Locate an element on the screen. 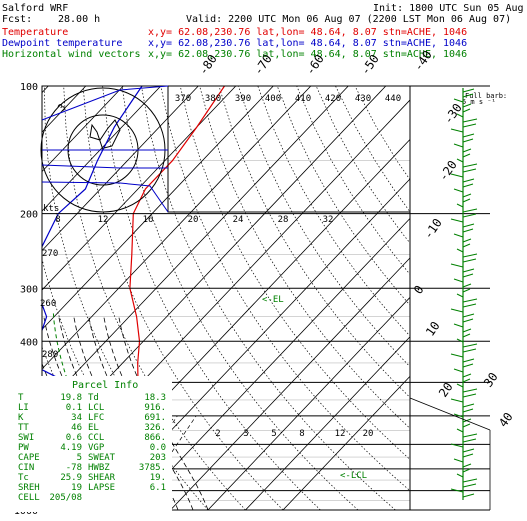  parcel-value: 3785. is located at coordinates (152, 468).